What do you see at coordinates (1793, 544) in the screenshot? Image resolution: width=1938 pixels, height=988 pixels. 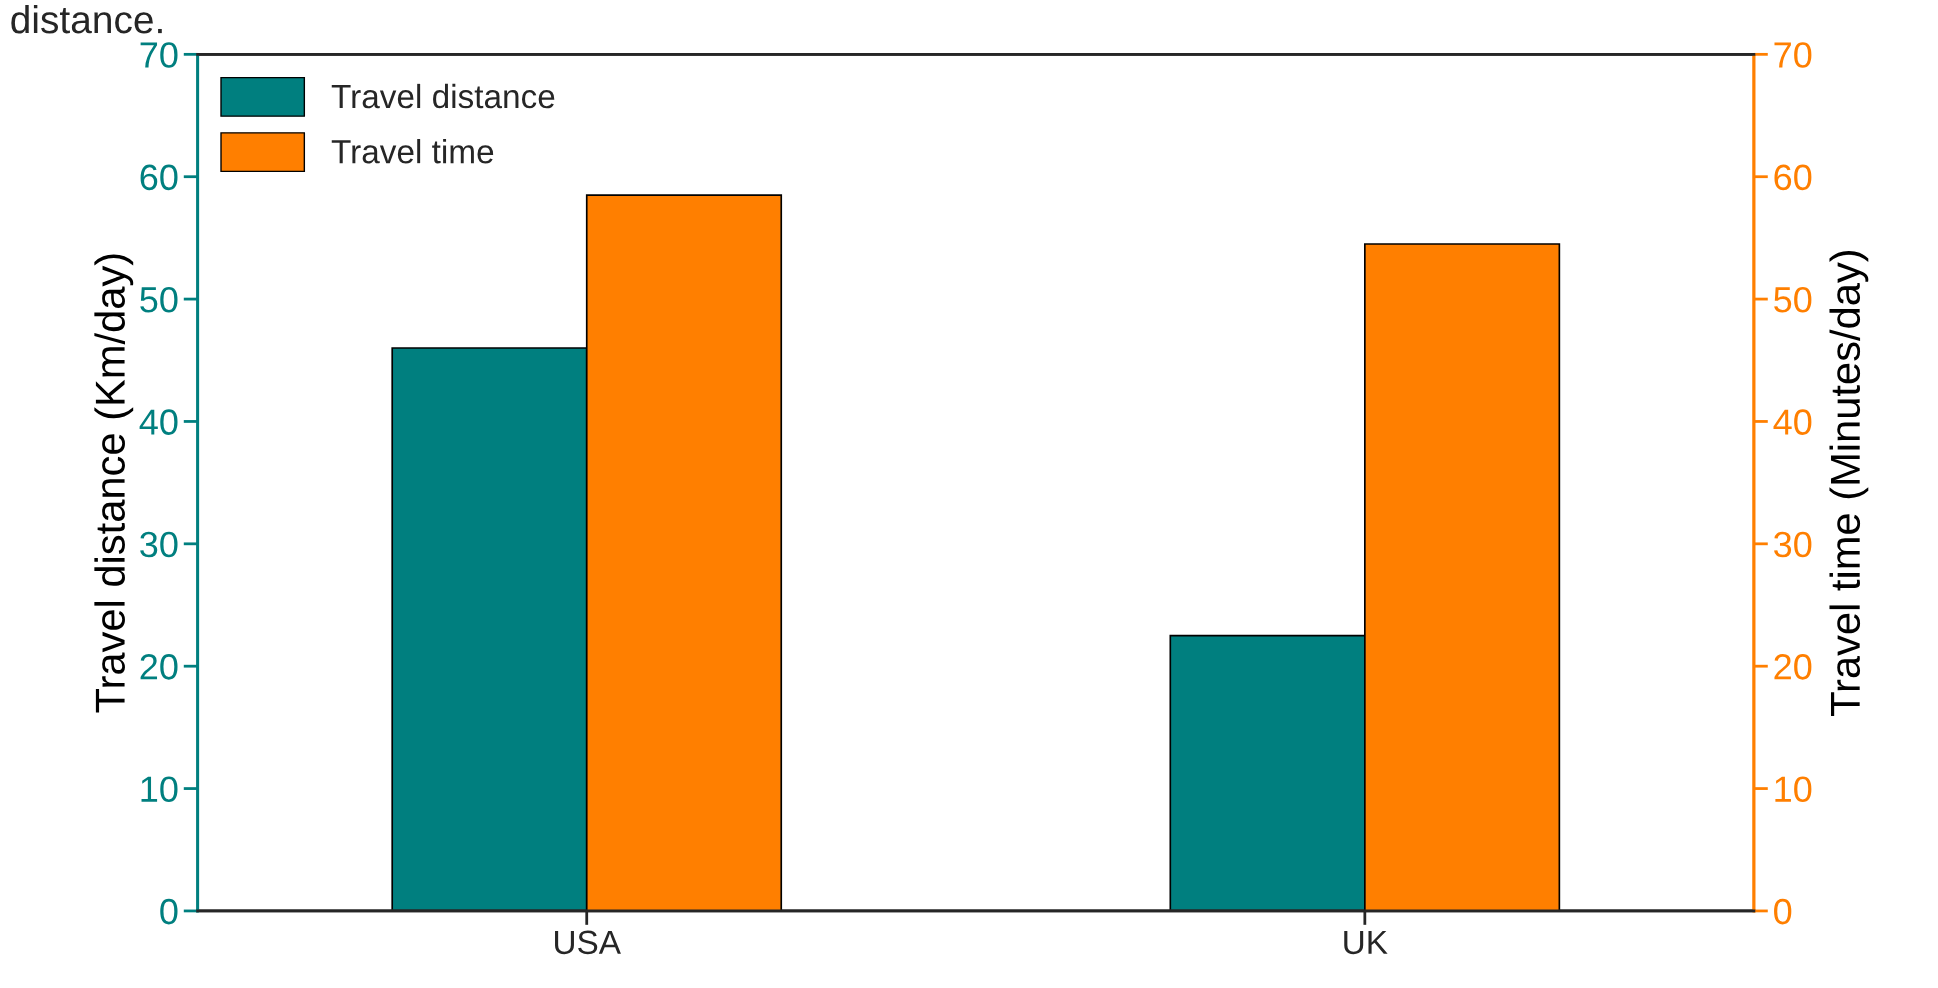 I see `y2-tick-label: 30` at bounding box center [1793, 544].